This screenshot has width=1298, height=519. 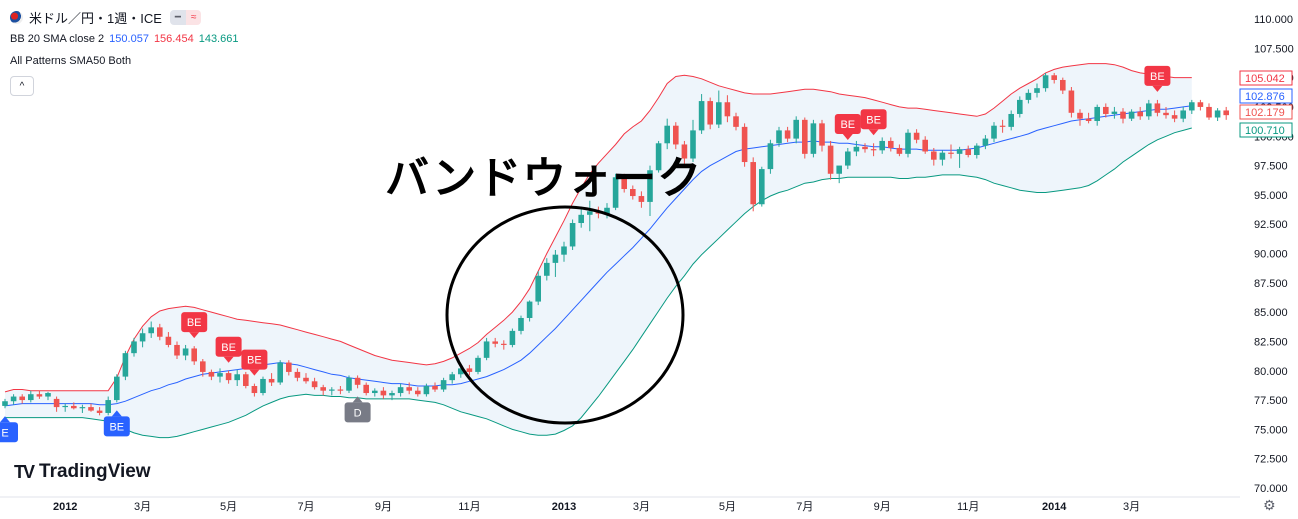 What do you see at coordinates (469, 507) in the screenshot?
I see `time-tick-label: 11月` at bounding box center [469, 507].